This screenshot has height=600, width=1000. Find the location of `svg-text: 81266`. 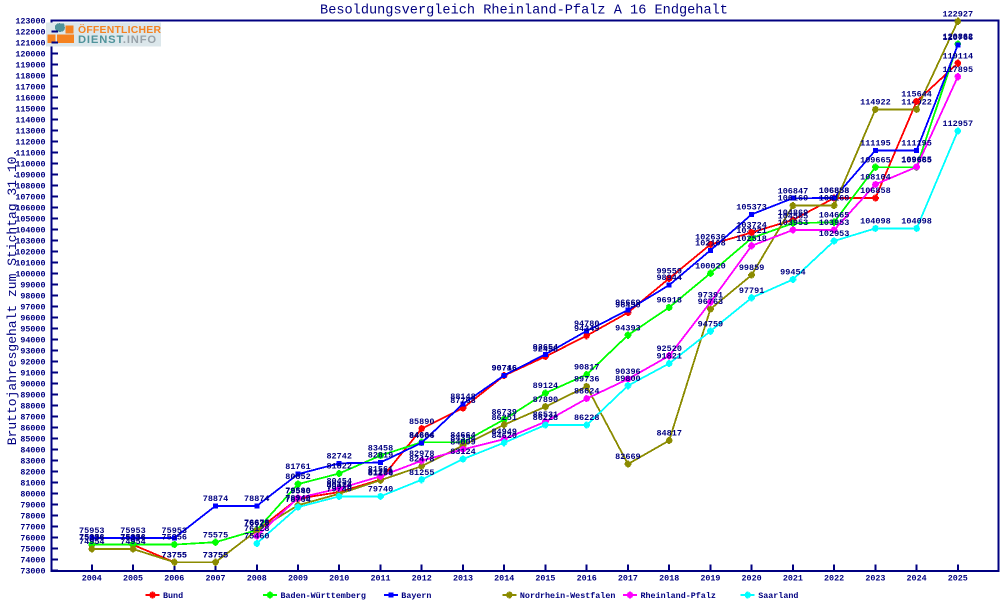

svg-text: 81266 is located at coordinates (381, 473).